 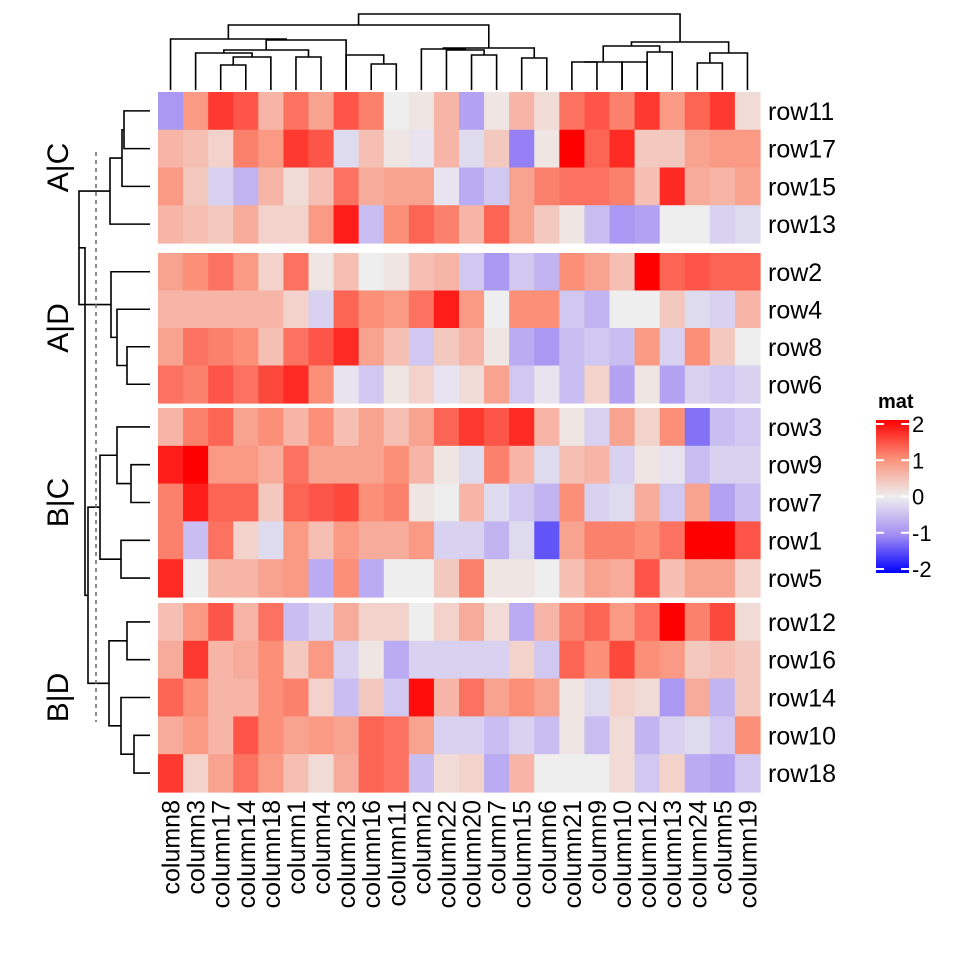 What do you see at coordinates (802, 150) in the screenshot?
I see `row-label: row17` at bounding box center [802, 150].